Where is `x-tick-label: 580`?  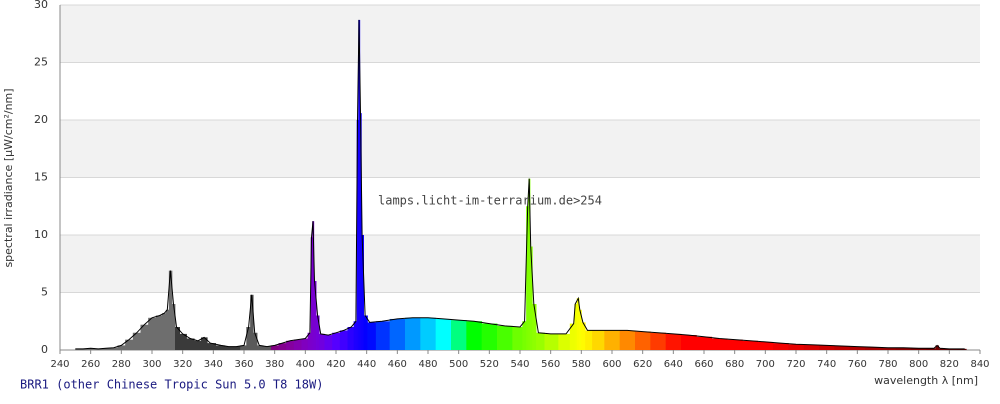 x-tick-label: 580 is located at coordinates (581, 364).